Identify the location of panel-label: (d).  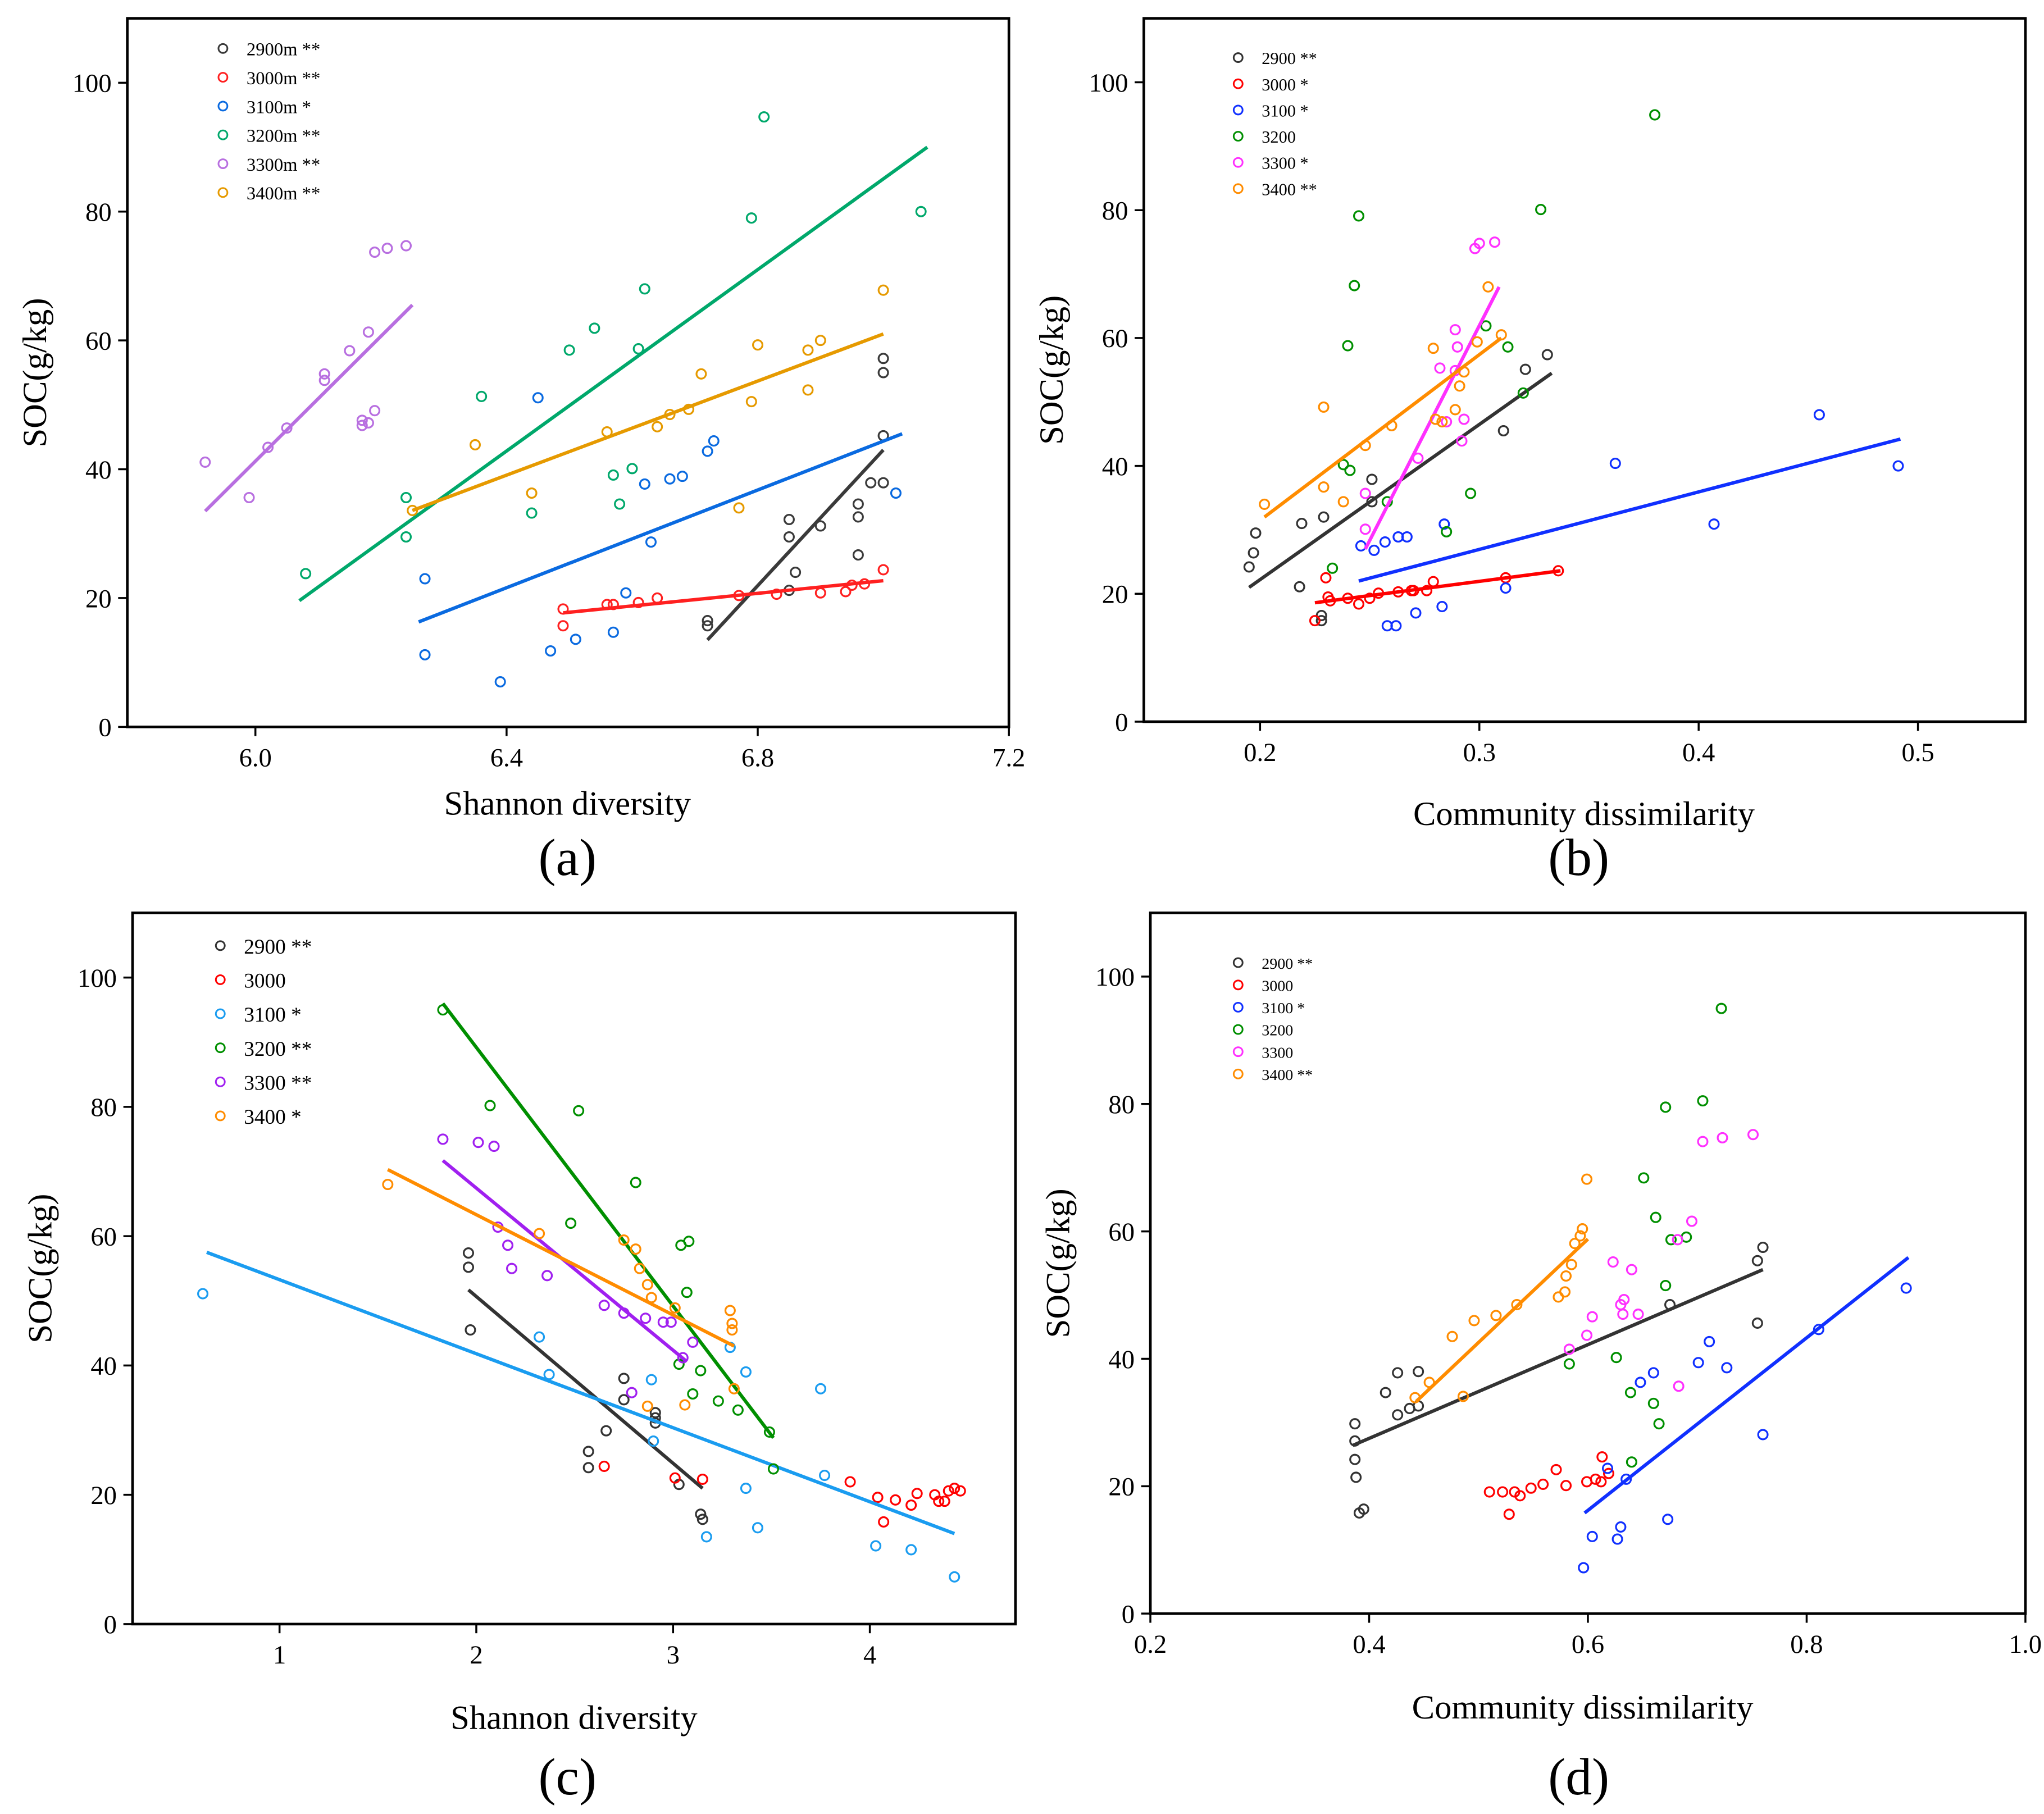
(1578, 1777).